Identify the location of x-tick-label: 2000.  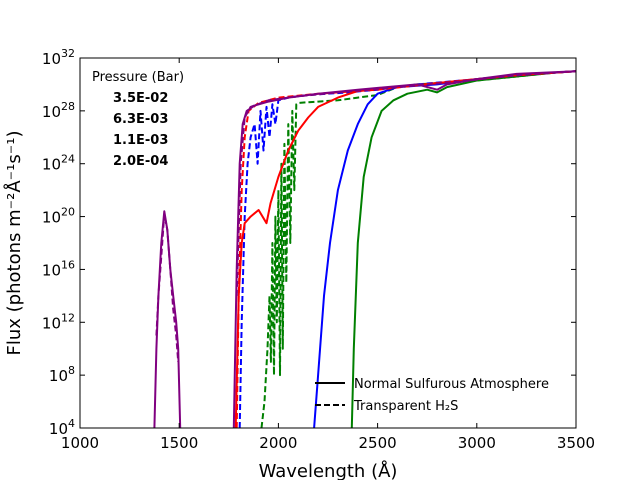
(278, 443).